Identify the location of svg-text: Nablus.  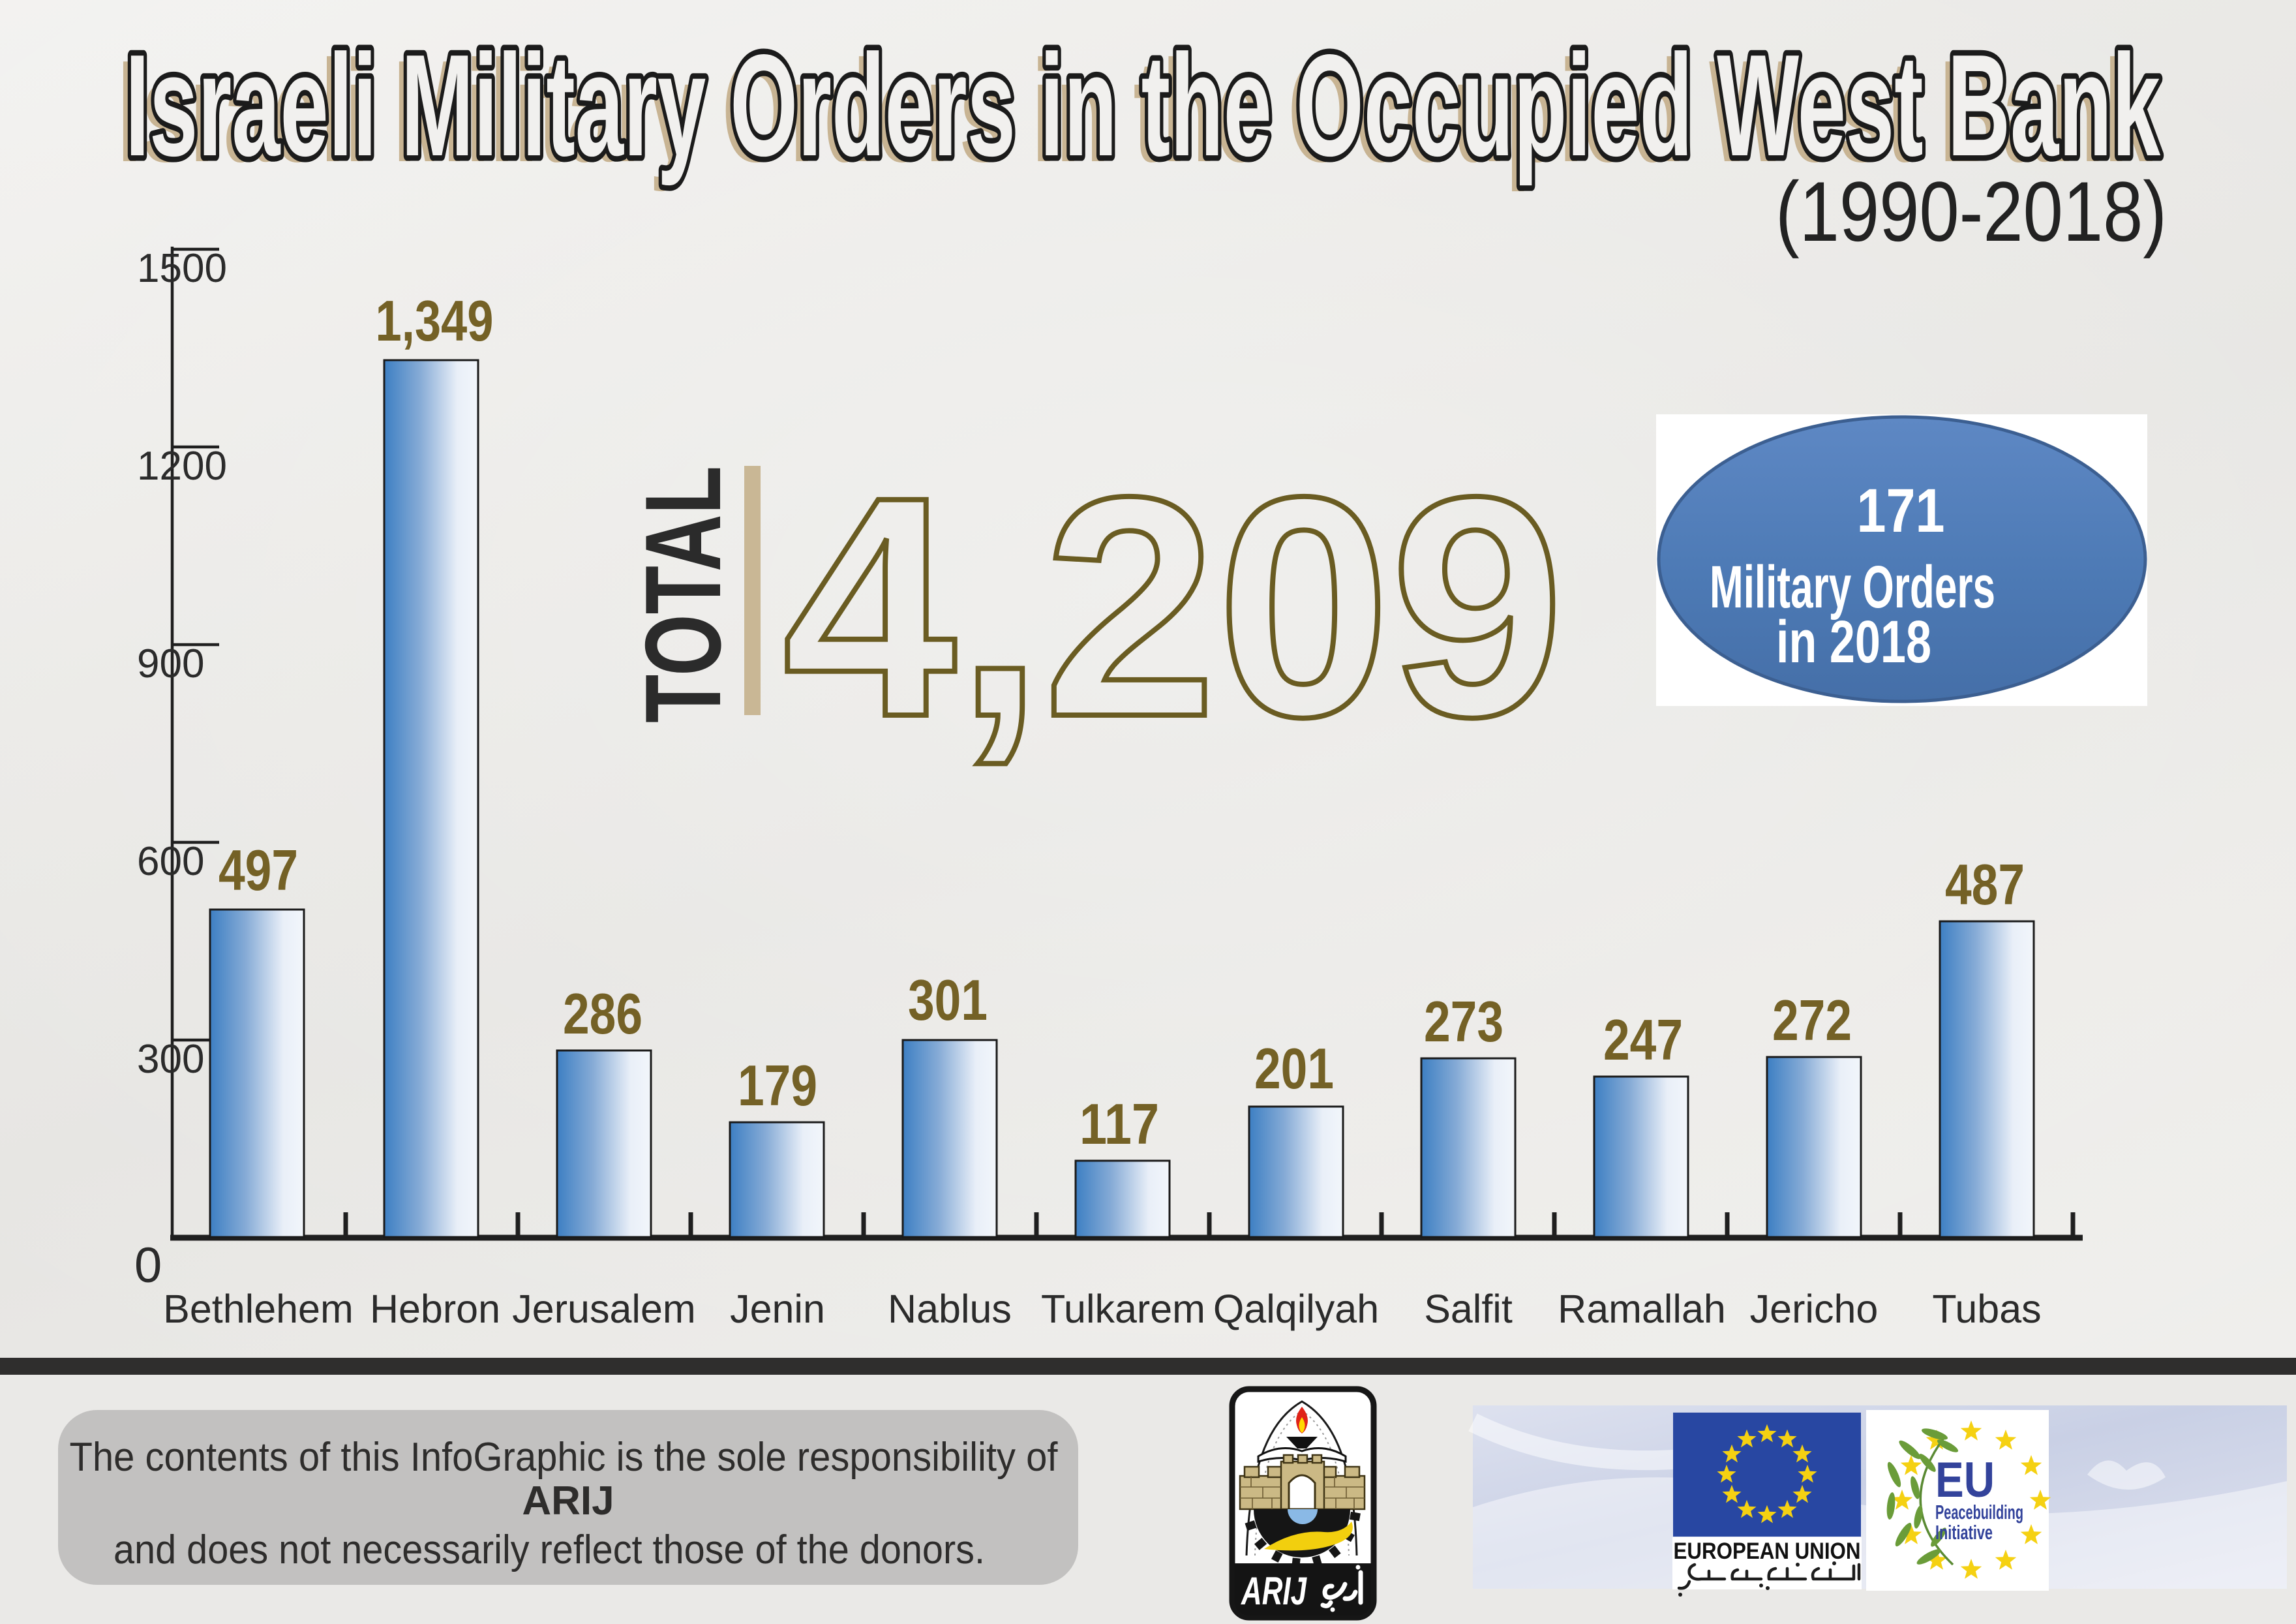
(950, 1309).